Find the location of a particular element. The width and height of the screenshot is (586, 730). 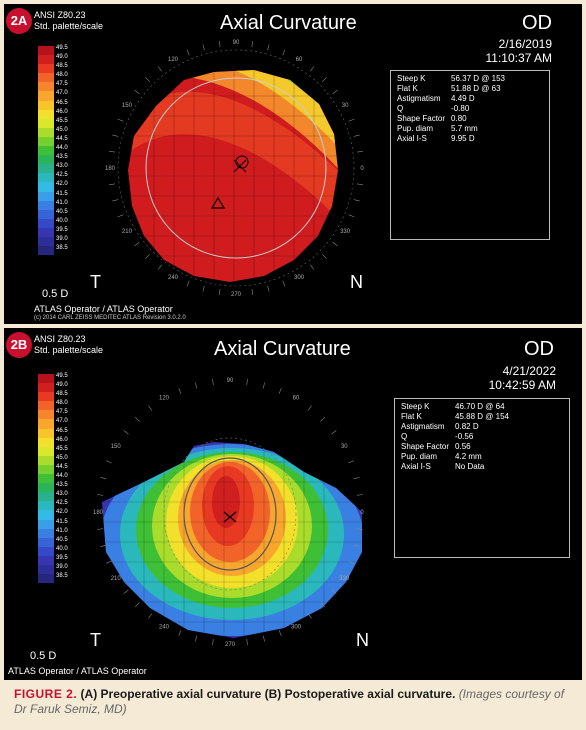

scale-value: 40.5 is located at coordinates (62, 211).